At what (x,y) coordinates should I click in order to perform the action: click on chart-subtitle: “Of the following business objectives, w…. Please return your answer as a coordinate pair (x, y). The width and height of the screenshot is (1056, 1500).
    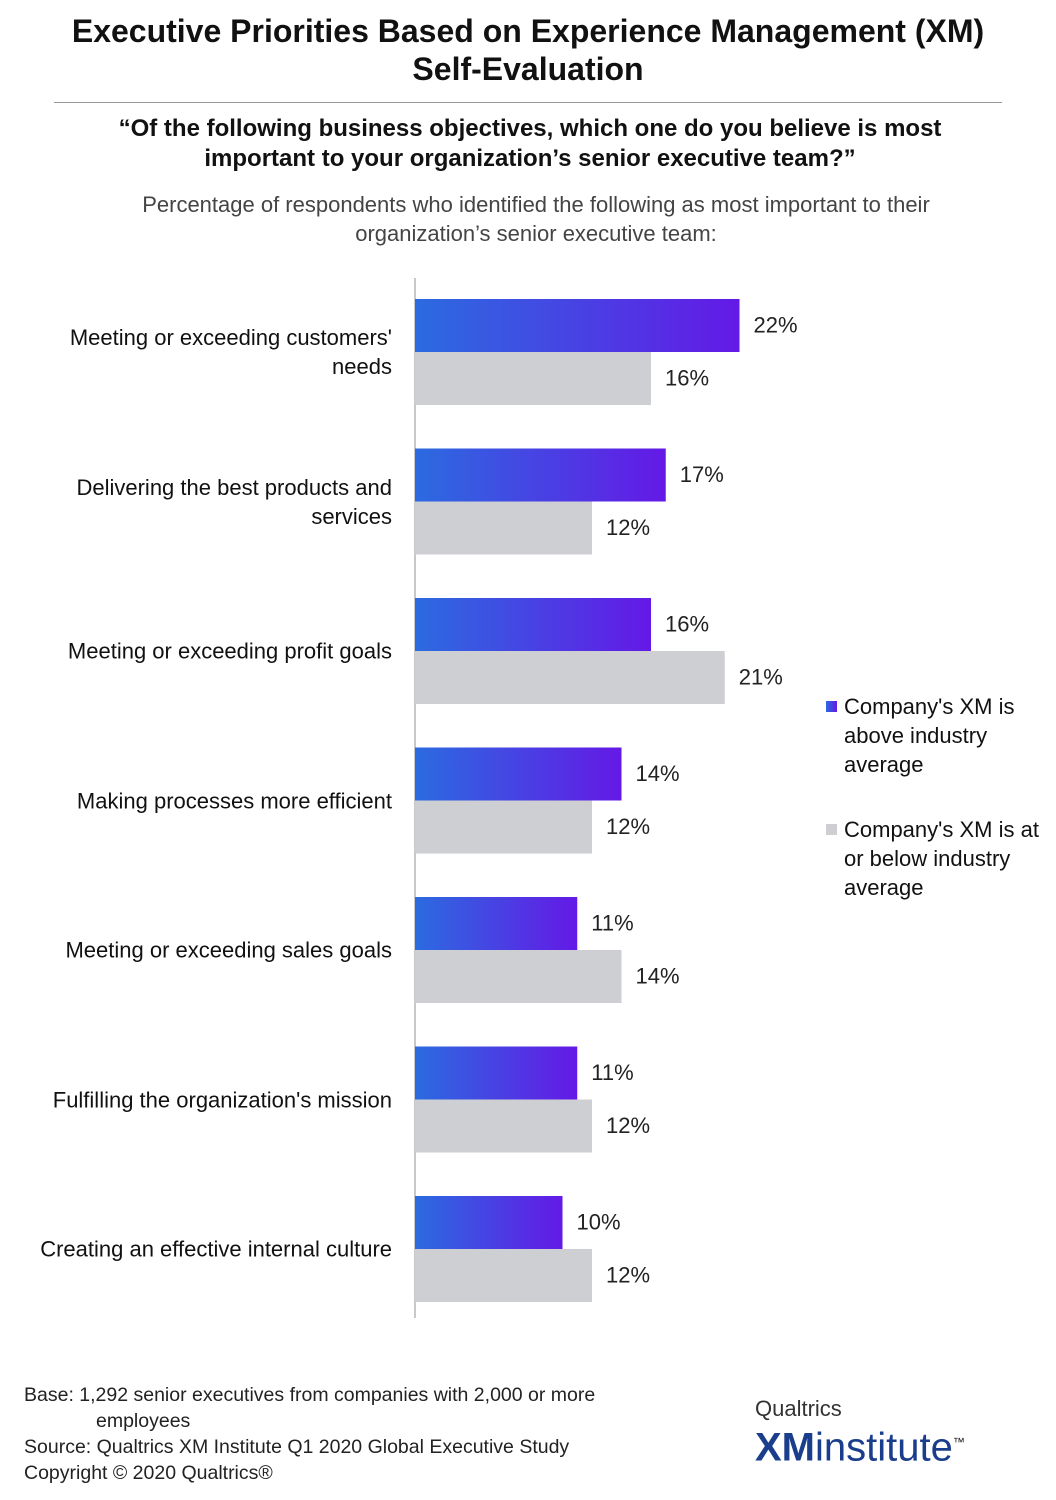
    Looking at the image, I should click on (530, 143).